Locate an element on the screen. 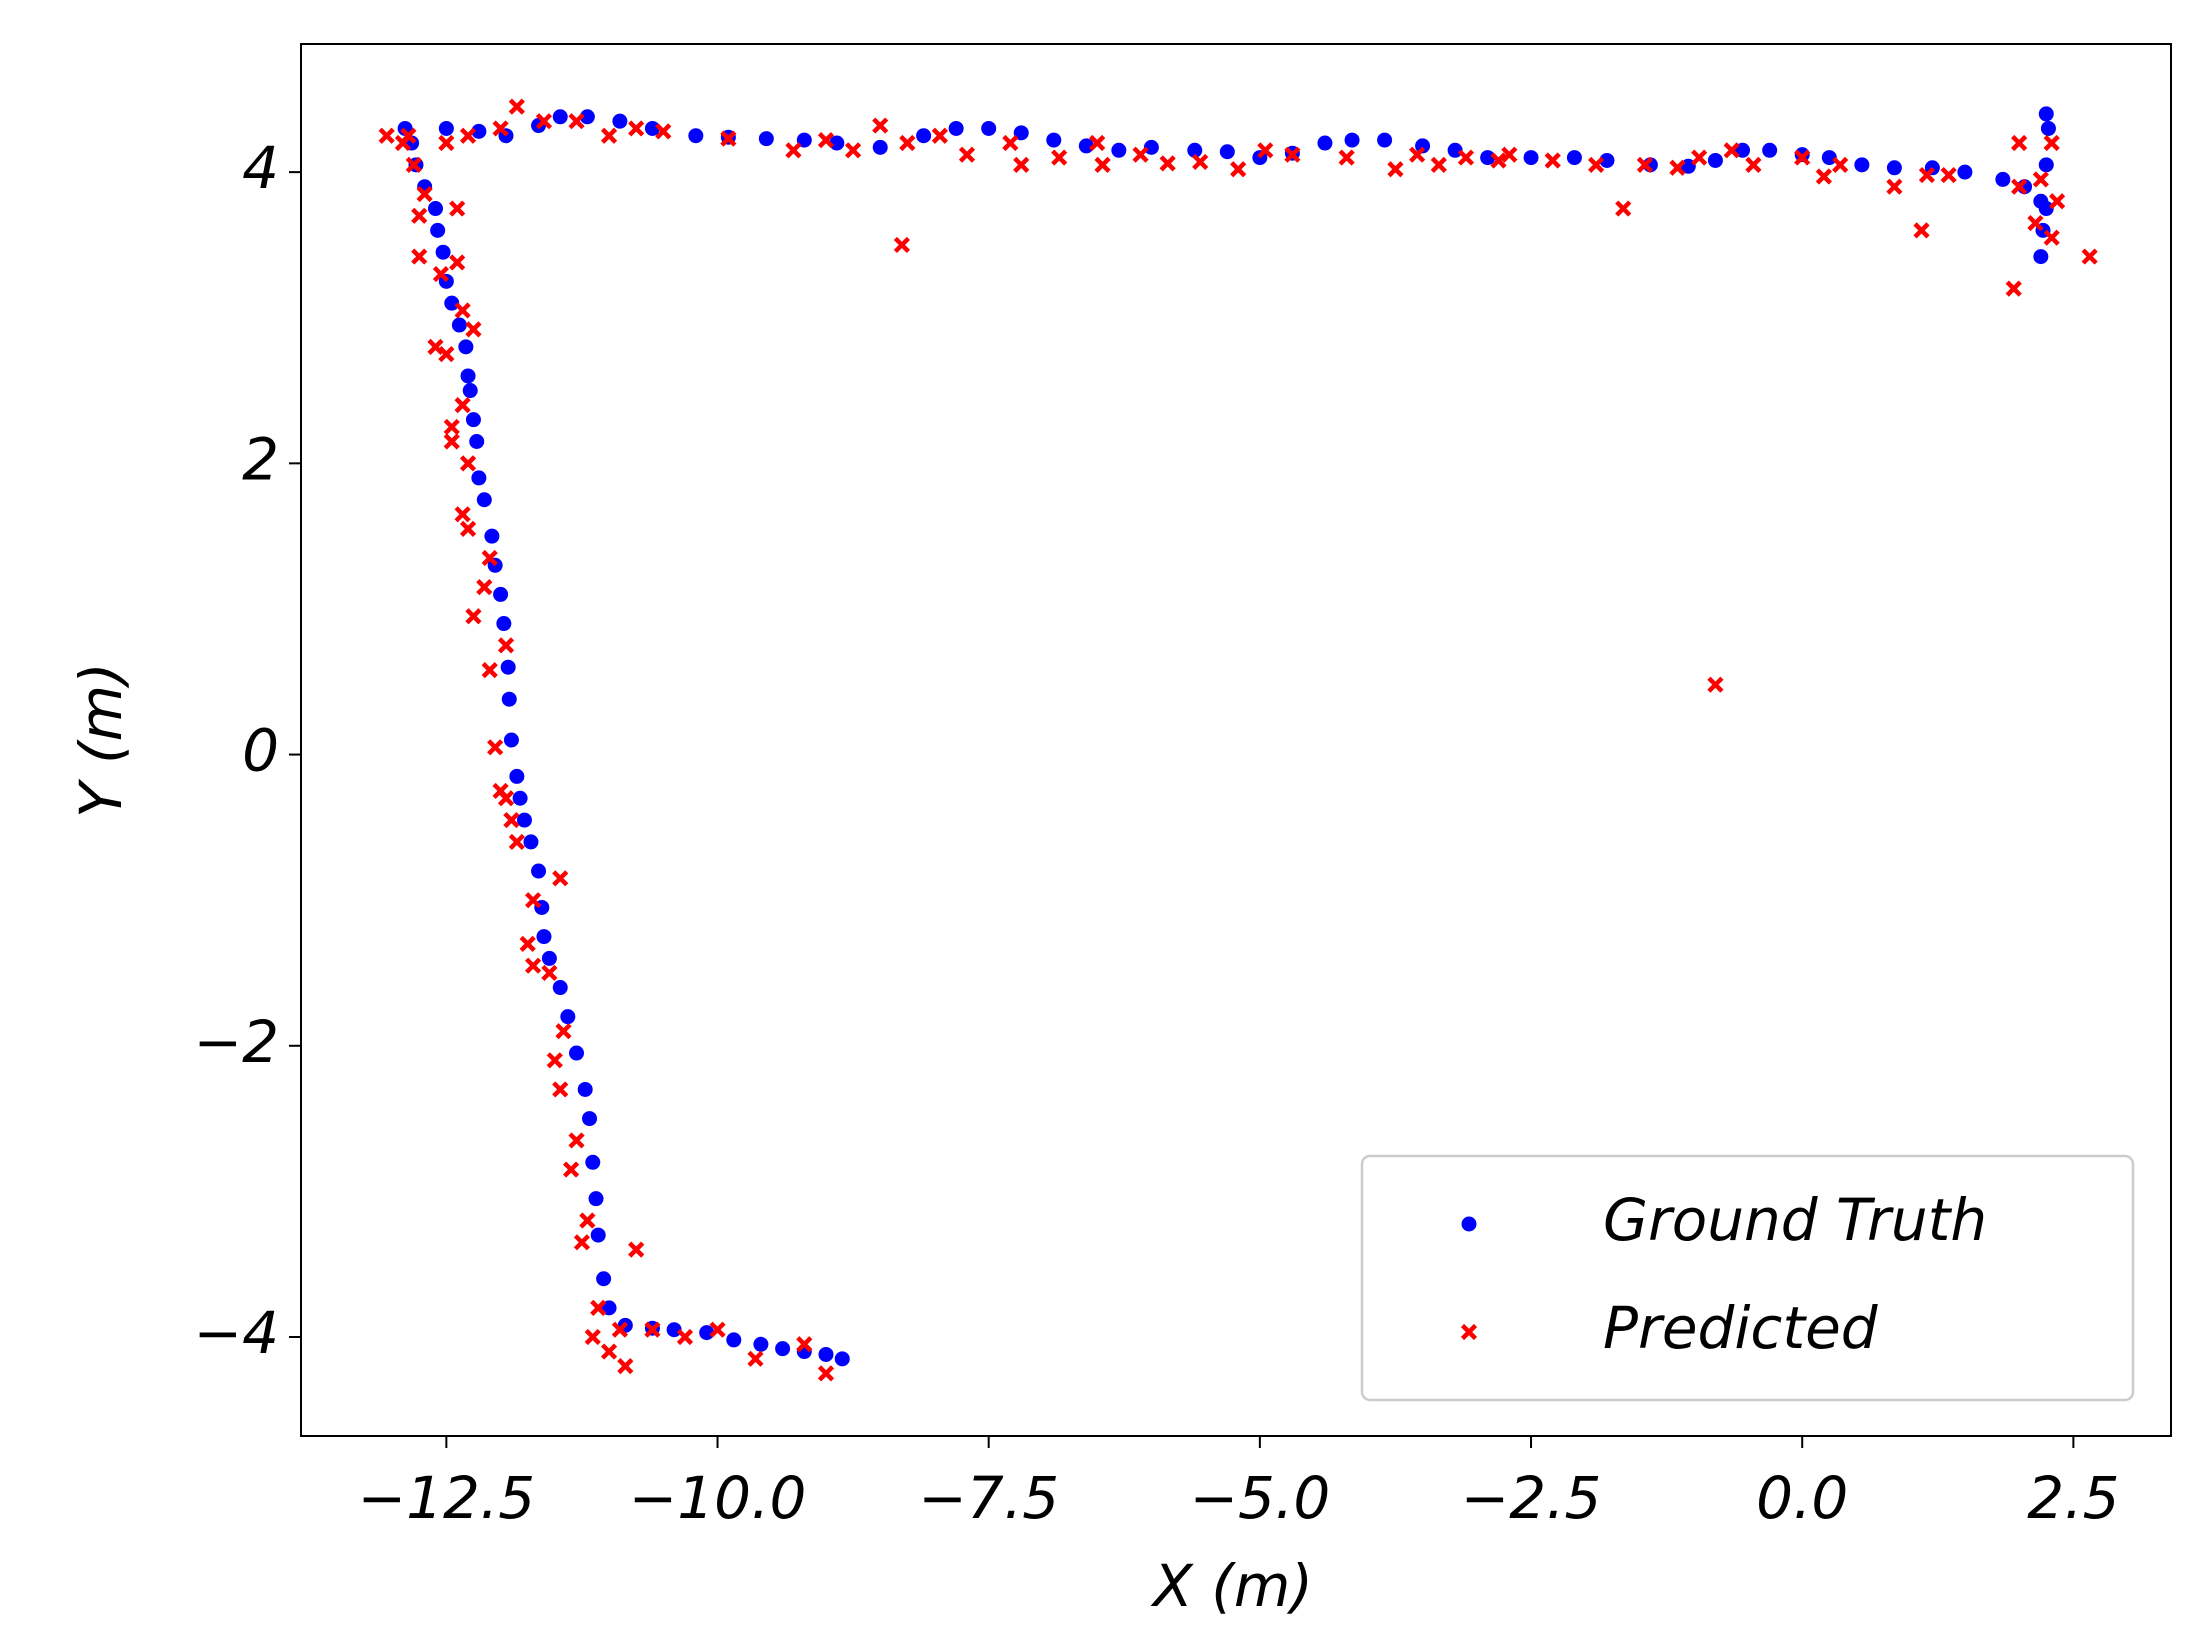 The image size is (2205, 1628). y-axis-label: Y (m) is located at coordinates (101, 740).